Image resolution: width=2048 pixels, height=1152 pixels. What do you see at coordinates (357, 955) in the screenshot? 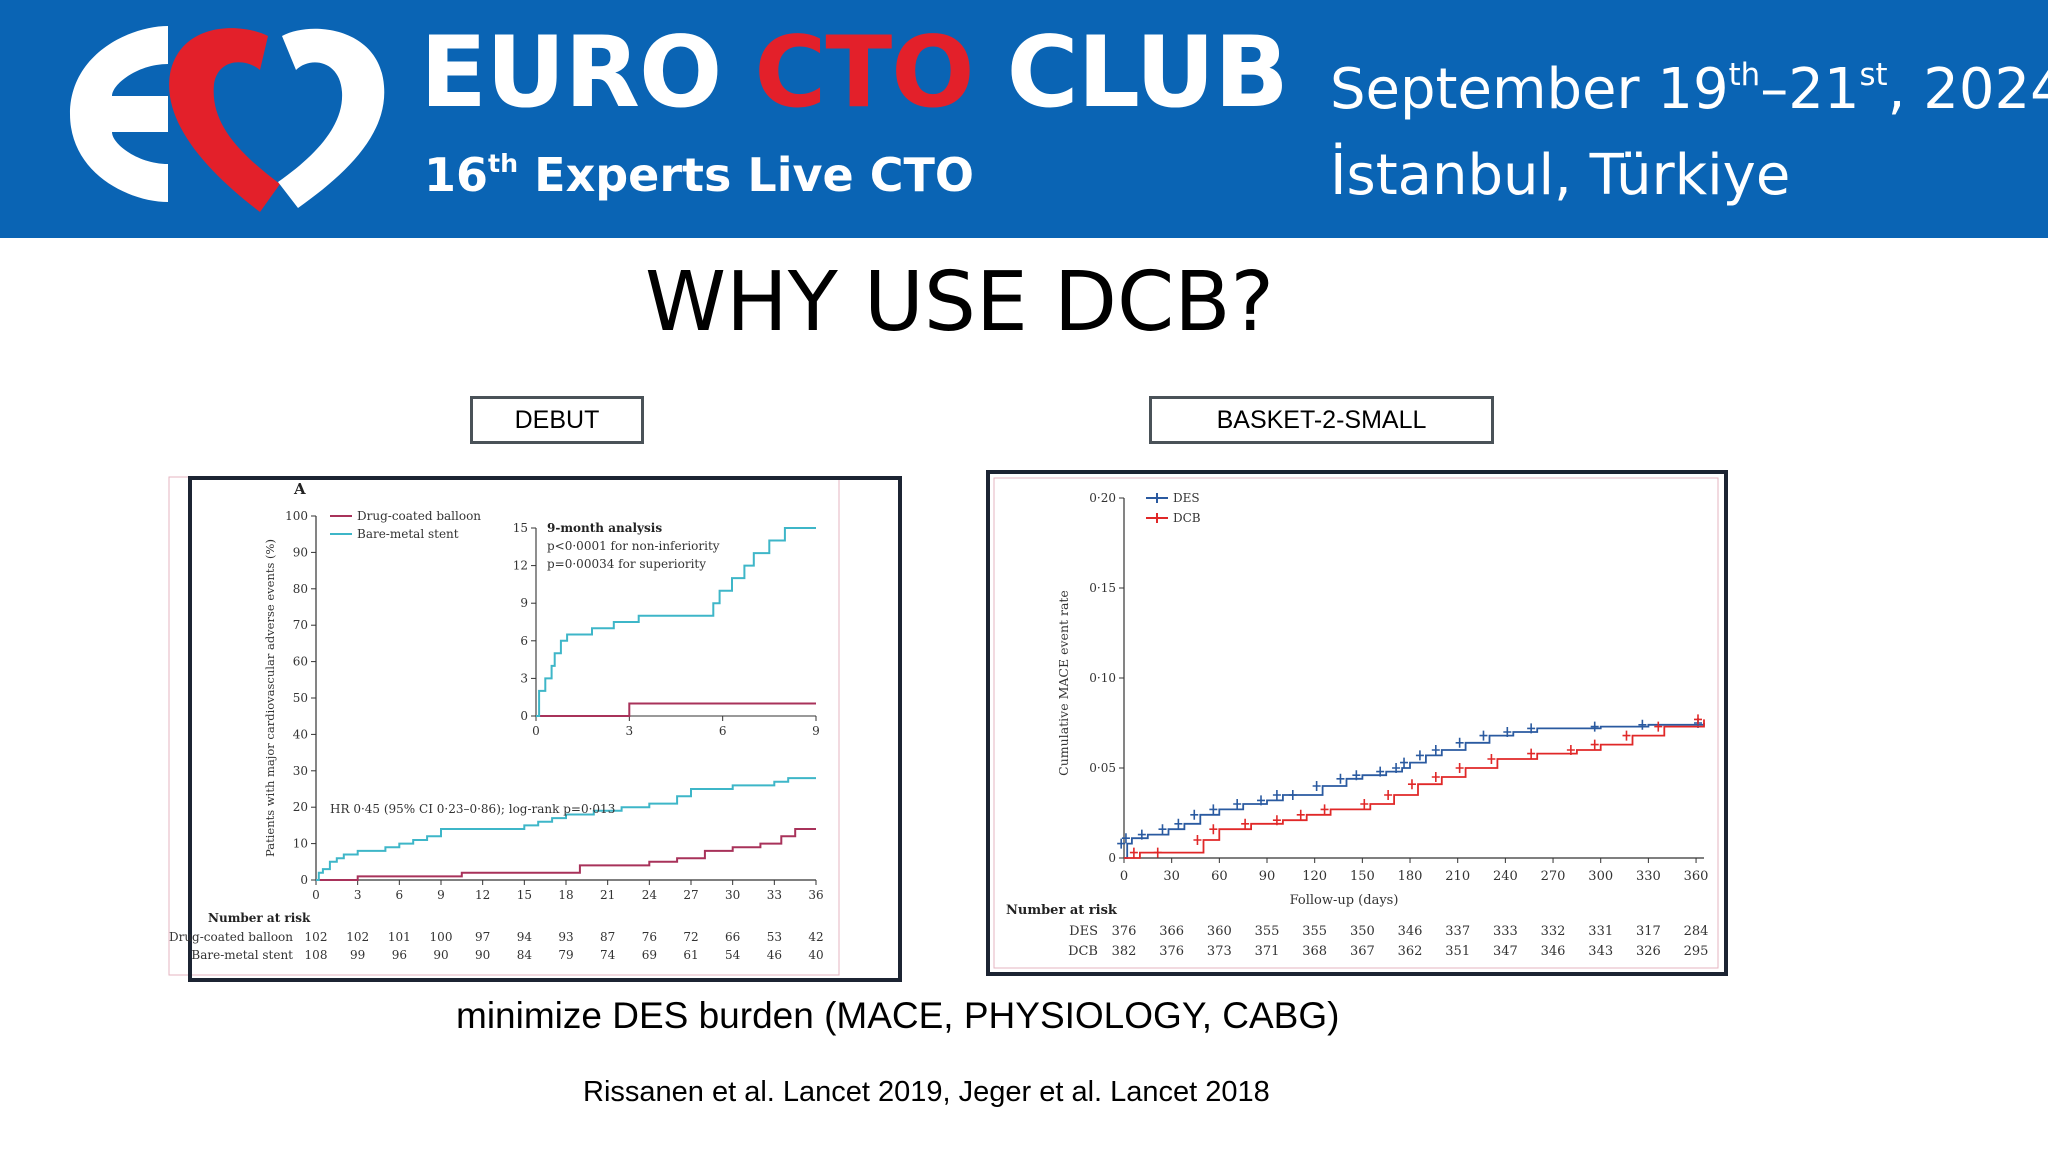
I see `risk-value: 99` at bounding box center [357, 955].